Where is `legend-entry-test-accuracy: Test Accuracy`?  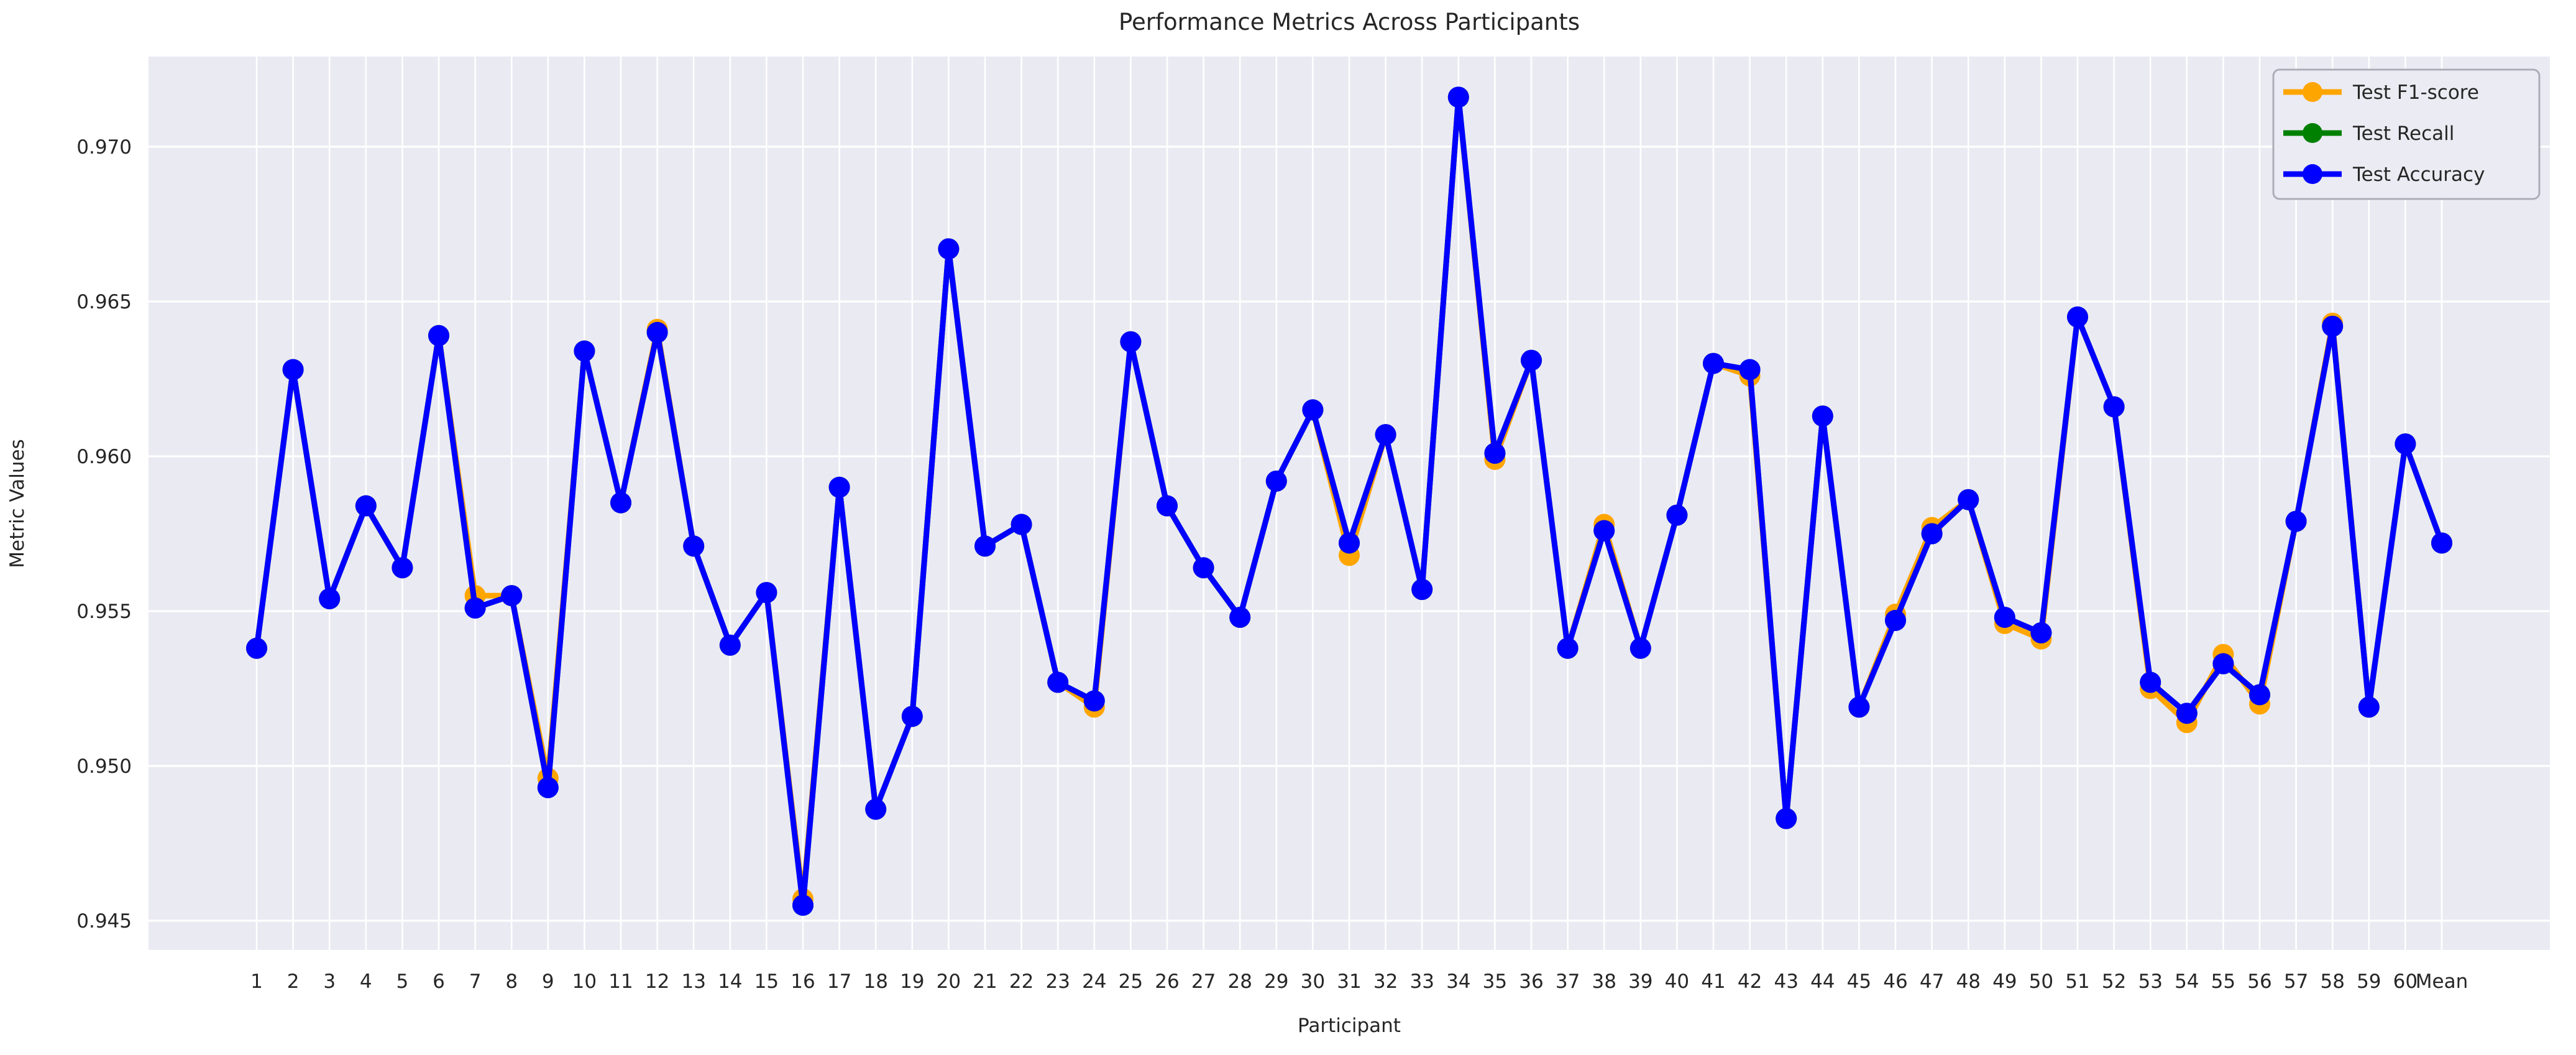 legend-entry-test-accuracy: Test Accuracy is located at coordinates (2384, 175).